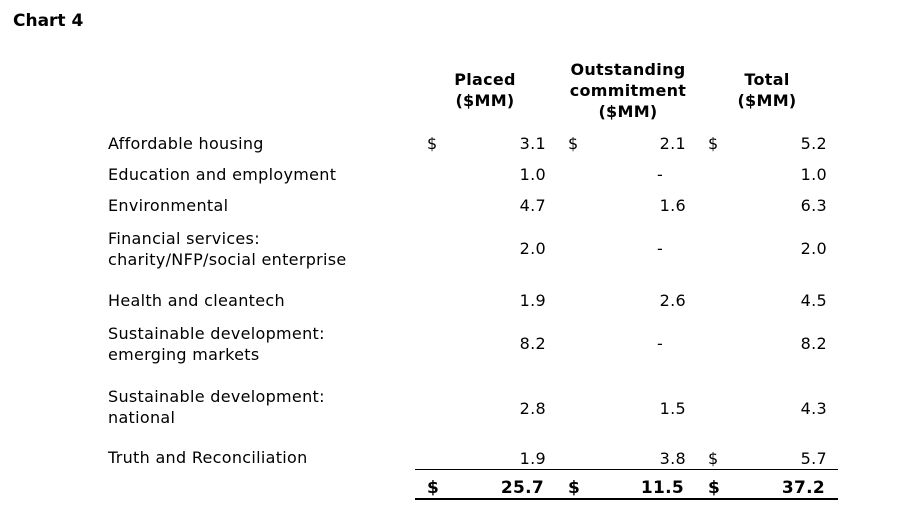  What do you see at coordinates (813, 343) in the screenshot?
I see `total-value: 8.2` at bounding box center [813, 343].